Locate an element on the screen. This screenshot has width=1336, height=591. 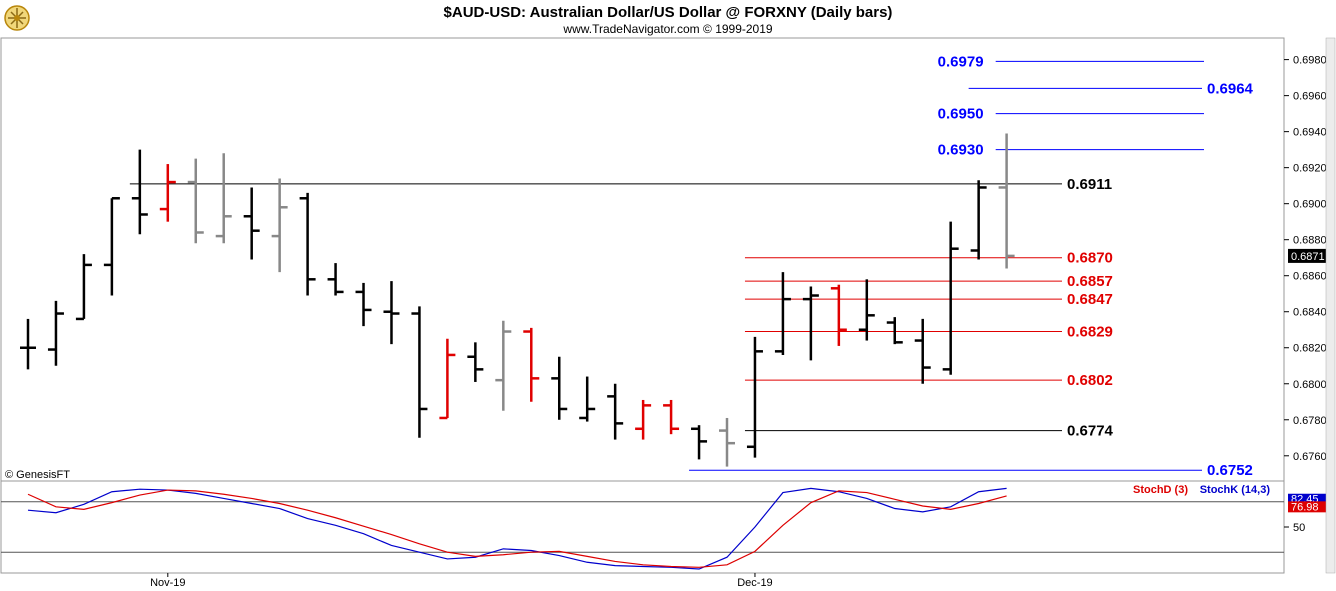
price-axis-label: 0.6940 is located at coordinates (1310, 133).